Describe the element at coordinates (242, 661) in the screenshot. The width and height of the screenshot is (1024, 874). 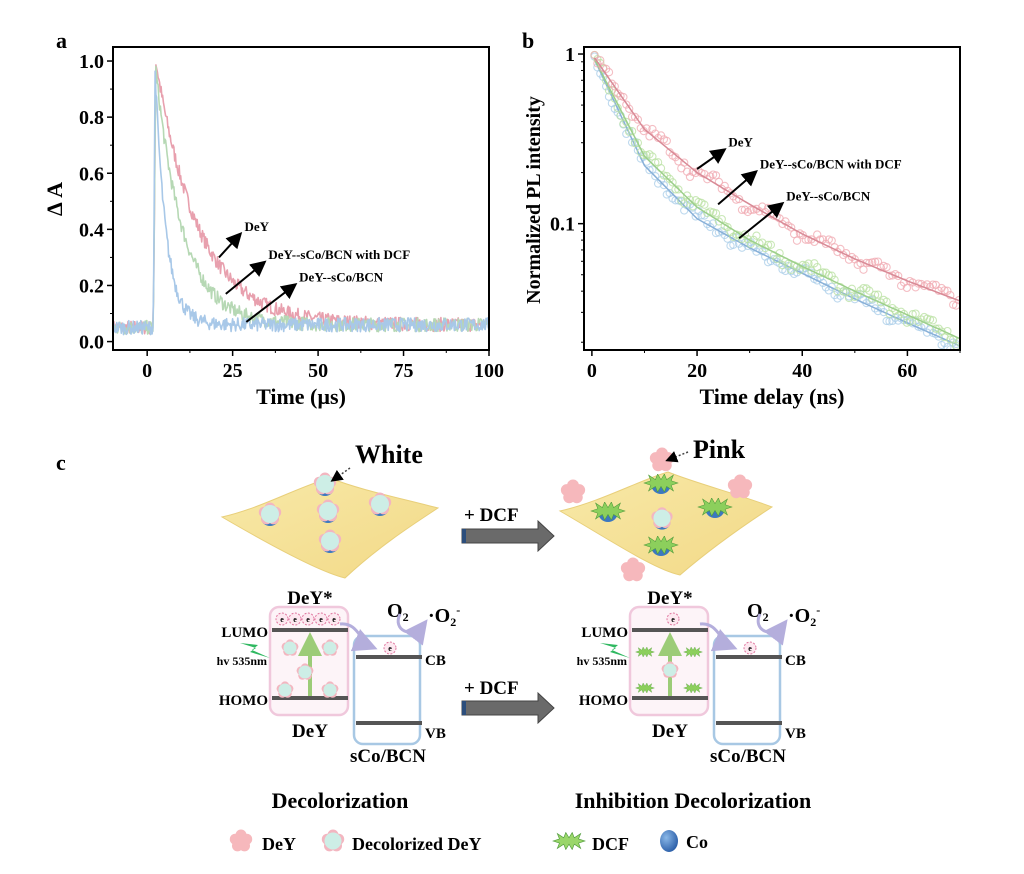
I see `excitation-label: hv 535nm` at that location.